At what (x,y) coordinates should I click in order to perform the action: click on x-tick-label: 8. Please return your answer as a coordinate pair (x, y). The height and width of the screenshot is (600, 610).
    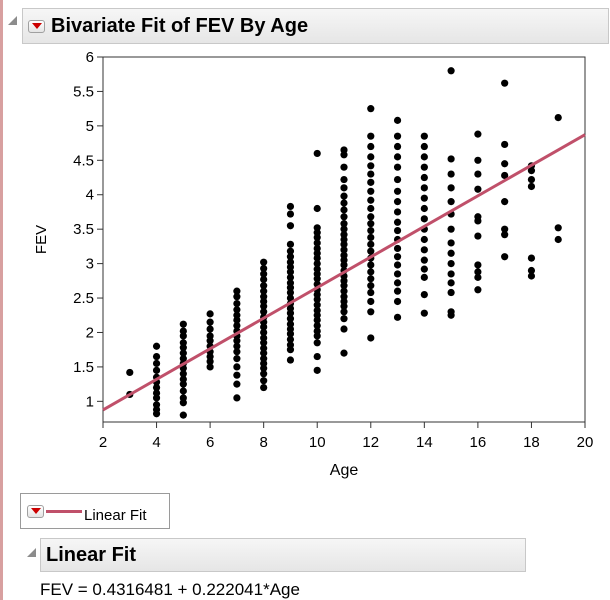
    Looking at the image, I should click on (263, 442).